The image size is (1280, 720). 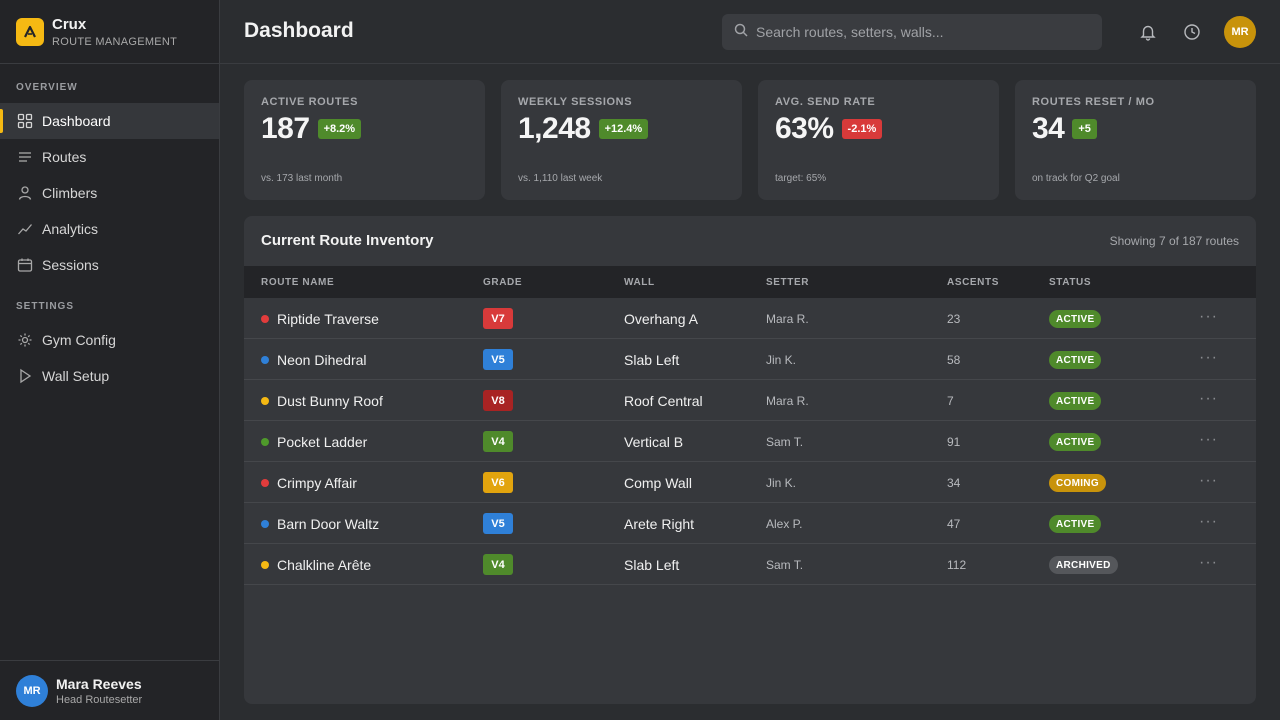 I want to click on sidebar-item-wall-setup: Wall Setup, so click(x=109, y=376).